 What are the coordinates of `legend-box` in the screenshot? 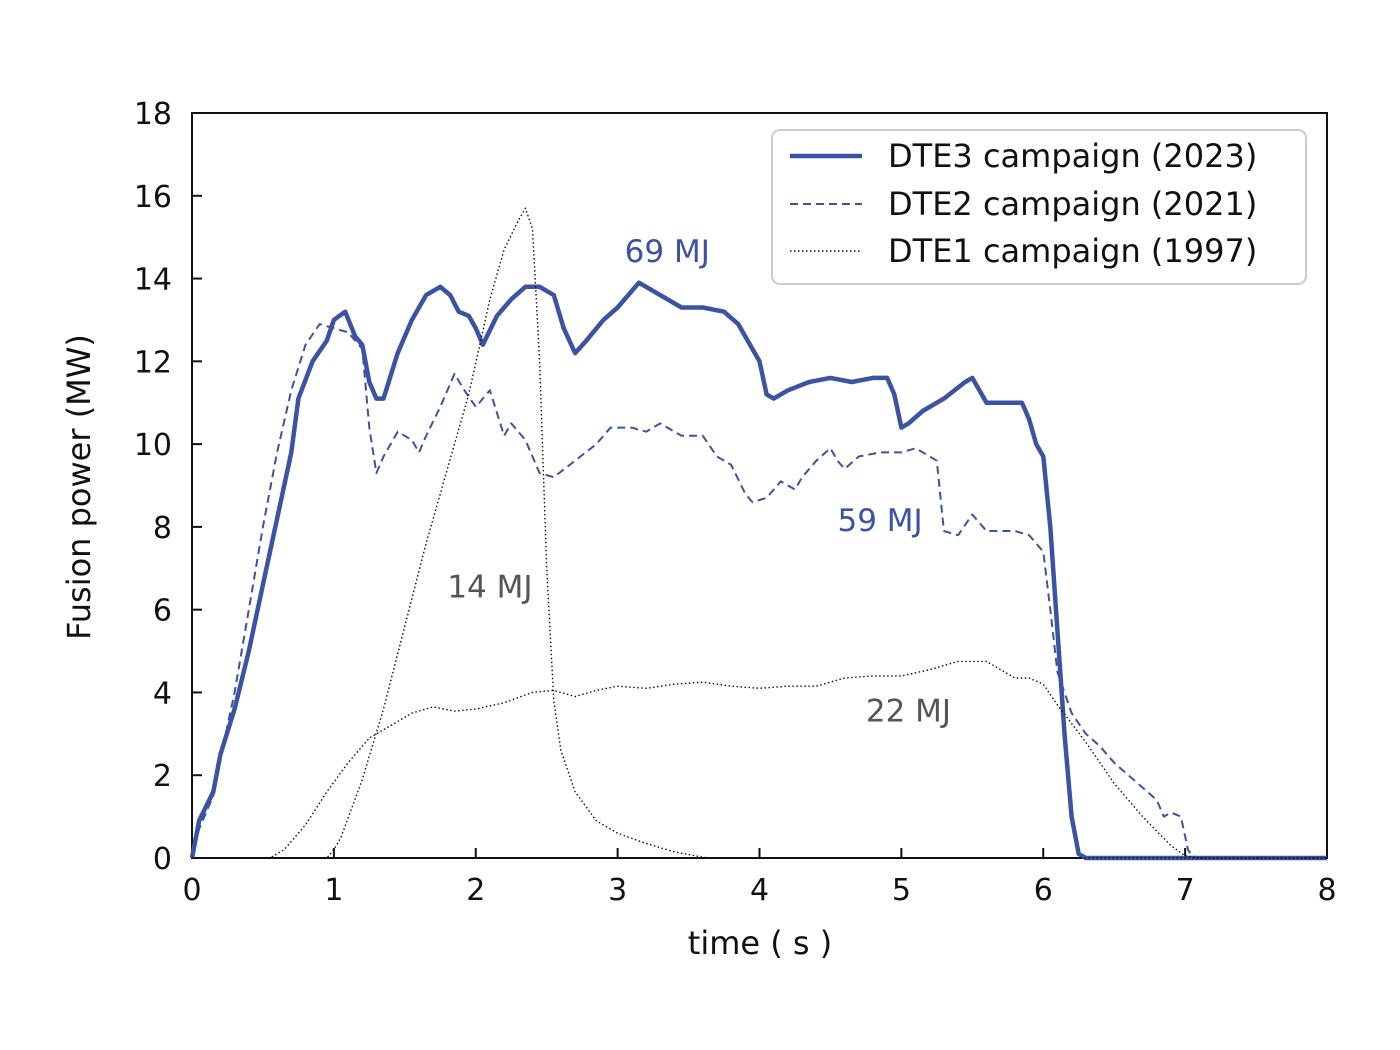 It's located at (1039, 207).